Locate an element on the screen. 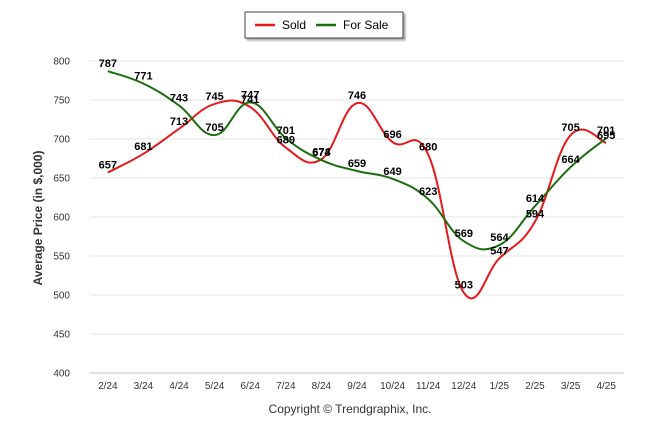  copyright-text: Copyright © Trendgraphix, Inc. is located at coordinates (350, 409).